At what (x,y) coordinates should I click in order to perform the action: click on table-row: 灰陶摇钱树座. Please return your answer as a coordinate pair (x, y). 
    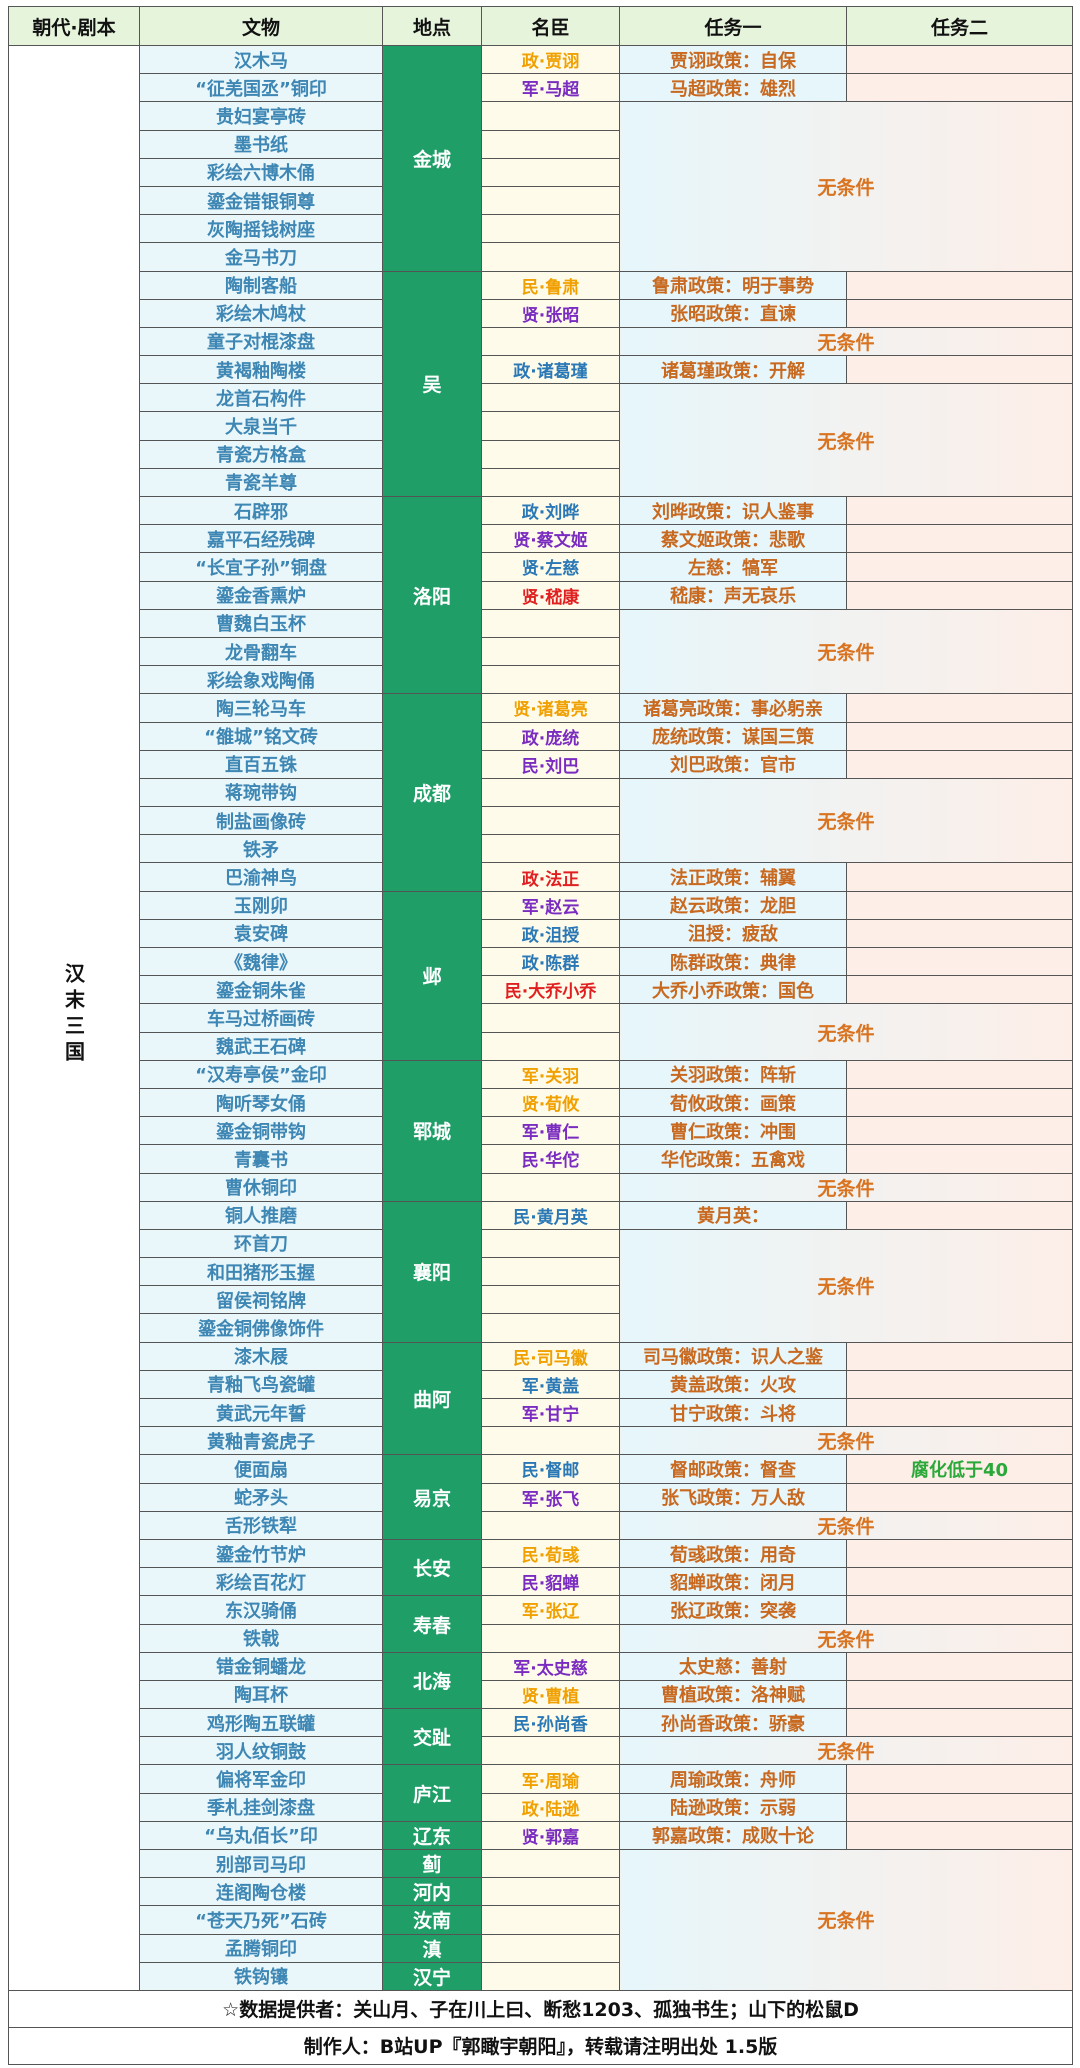
    Looking at the image, I should click on (541, 229).